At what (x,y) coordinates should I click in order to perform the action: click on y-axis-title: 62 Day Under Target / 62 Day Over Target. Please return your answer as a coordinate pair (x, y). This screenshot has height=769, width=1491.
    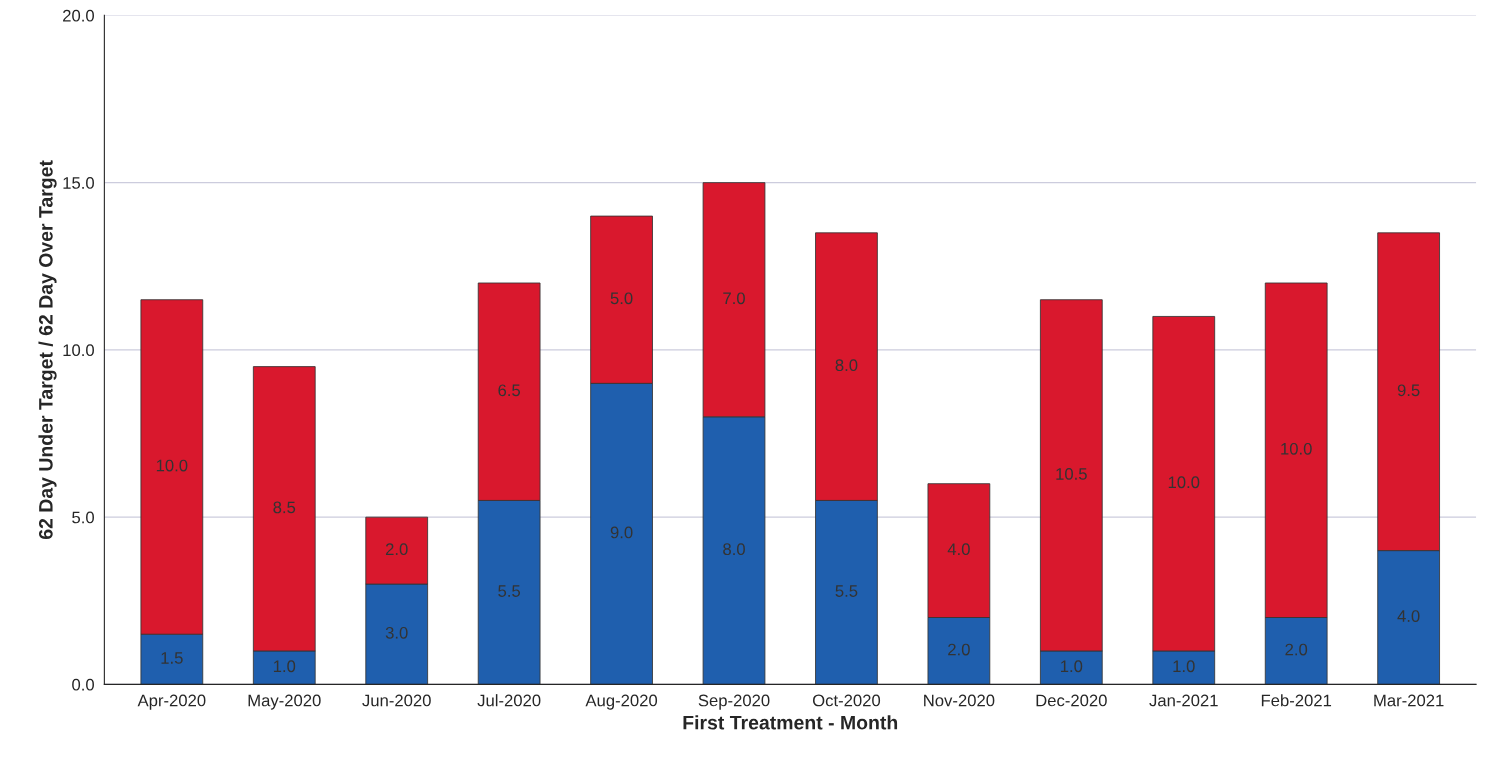
    Looking at the image, I should click on (47, 350).